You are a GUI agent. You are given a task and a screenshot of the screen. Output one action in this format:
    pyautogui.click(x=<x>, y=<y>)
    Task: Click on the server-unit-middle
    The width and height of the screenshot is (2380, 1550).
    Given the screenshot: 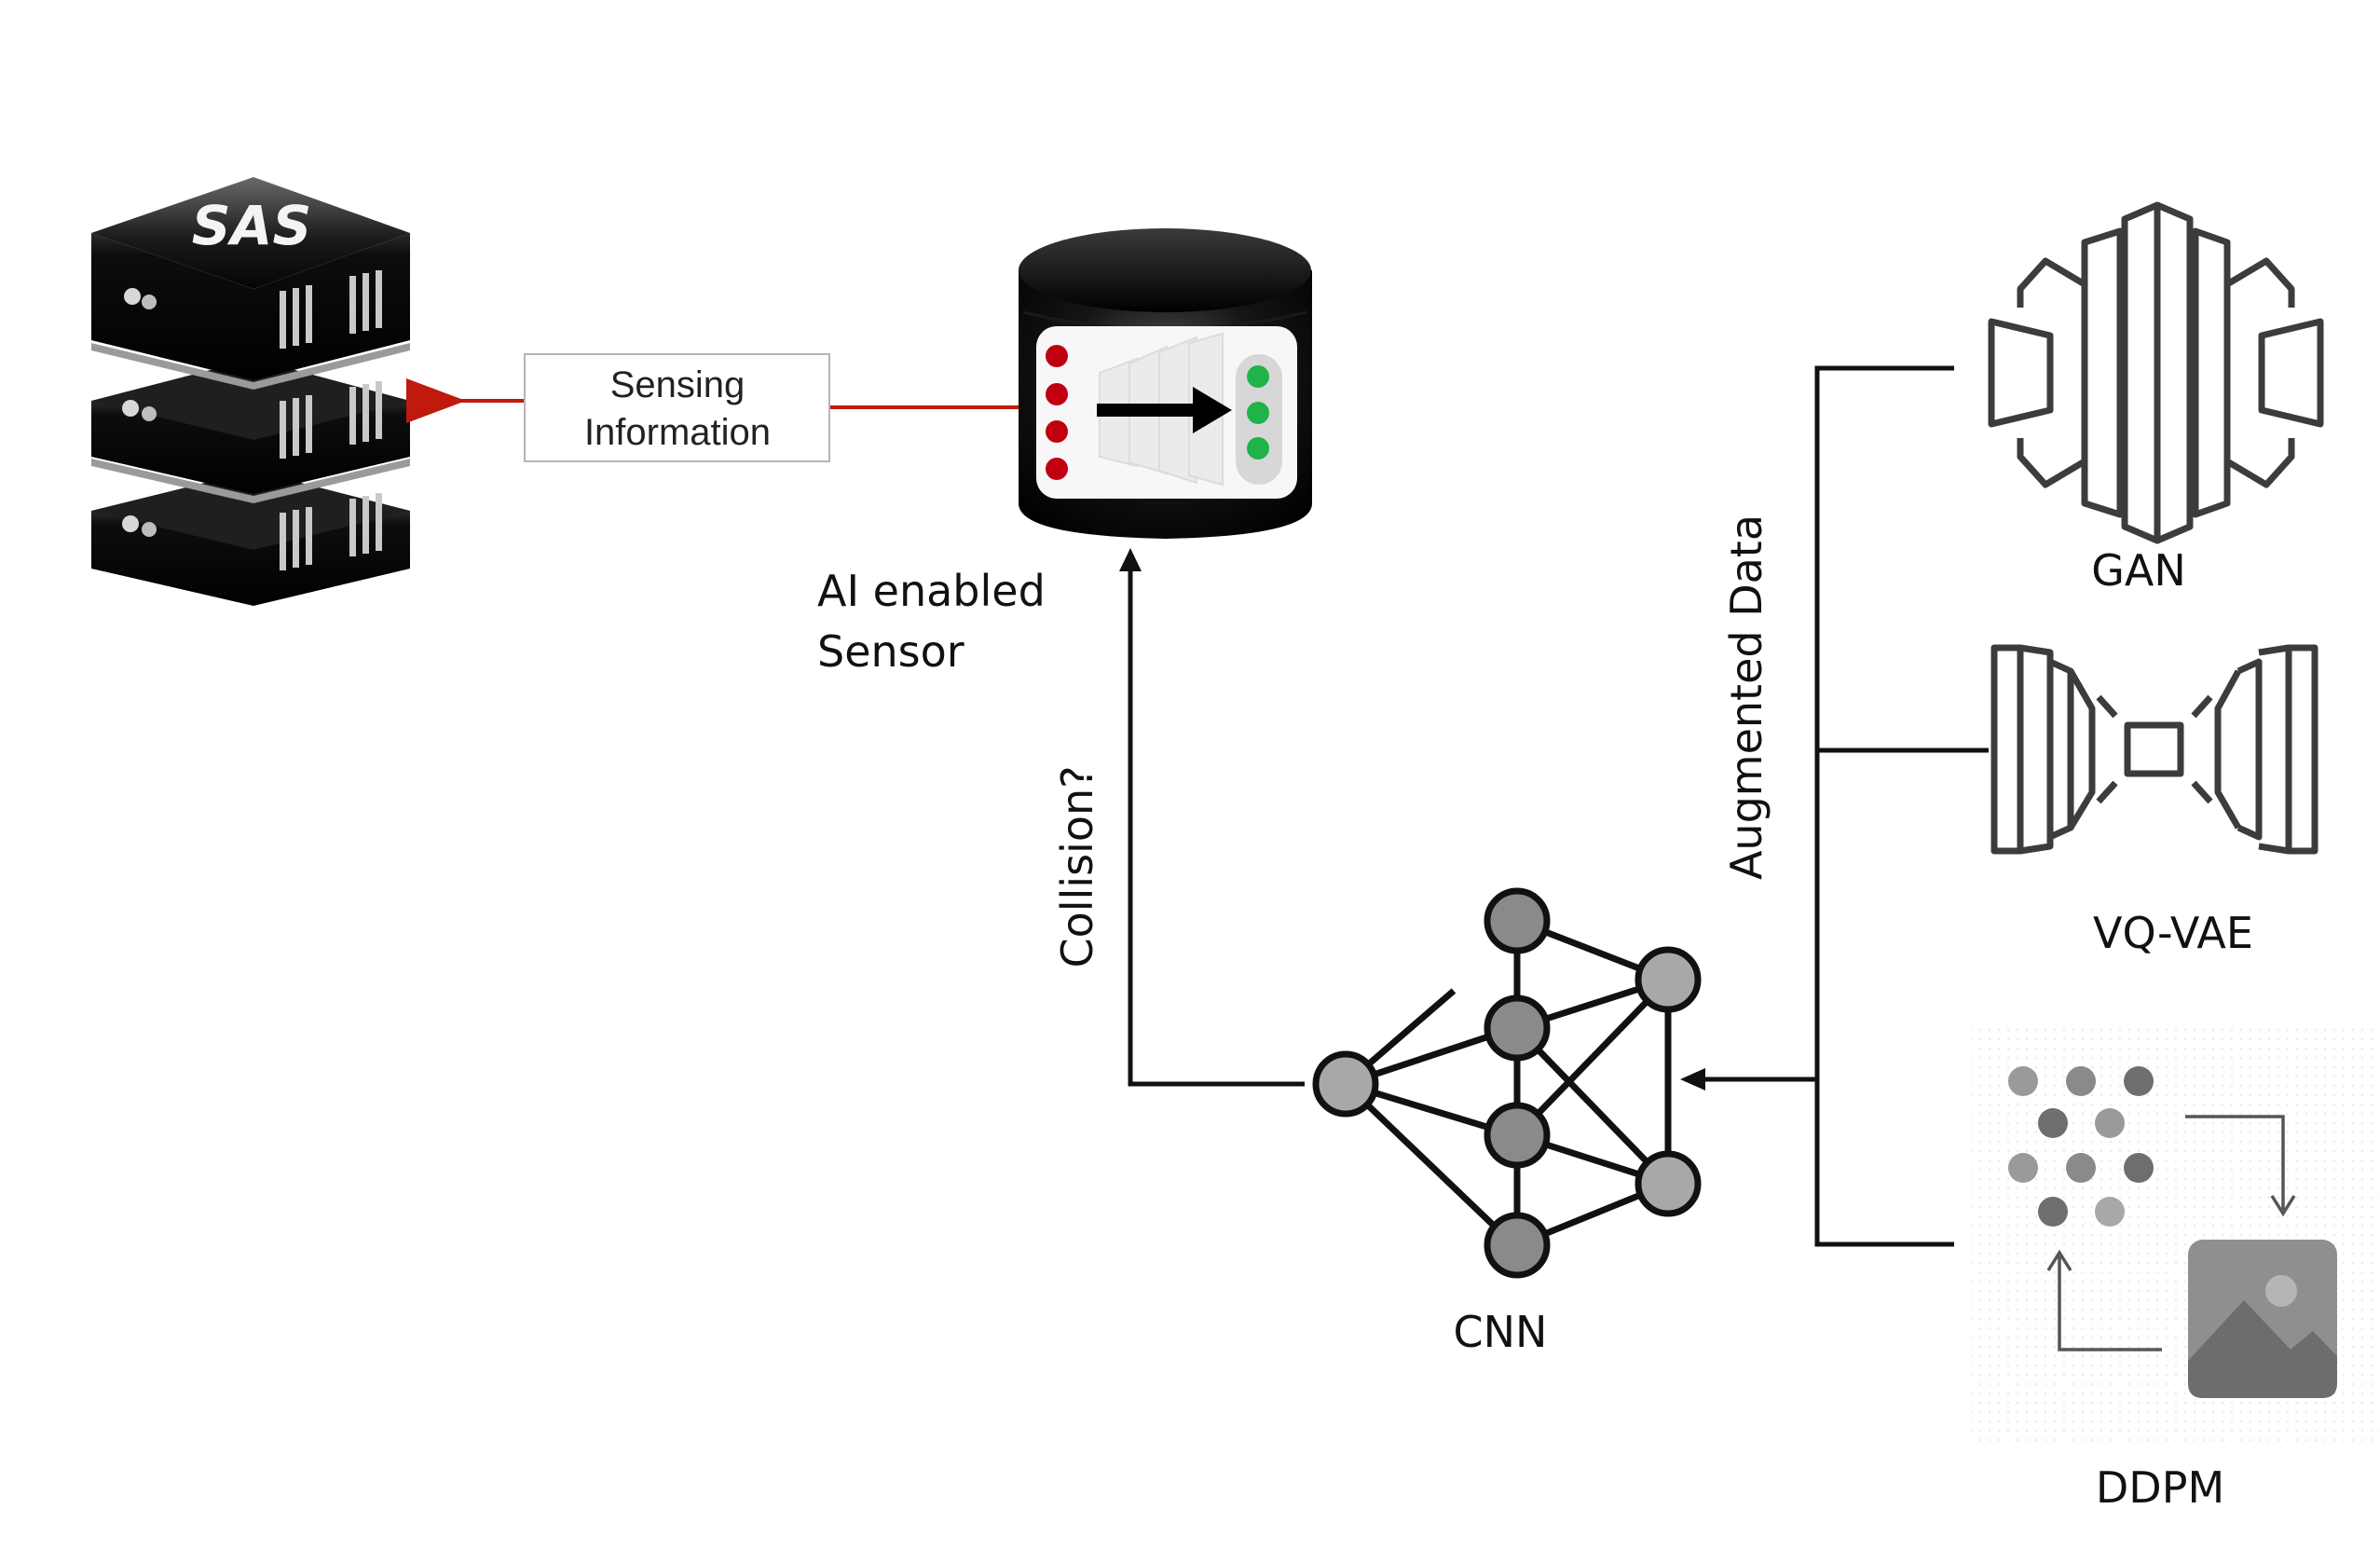 What is the action you would take?
    pyautogui.click(x=250, y=431)
    